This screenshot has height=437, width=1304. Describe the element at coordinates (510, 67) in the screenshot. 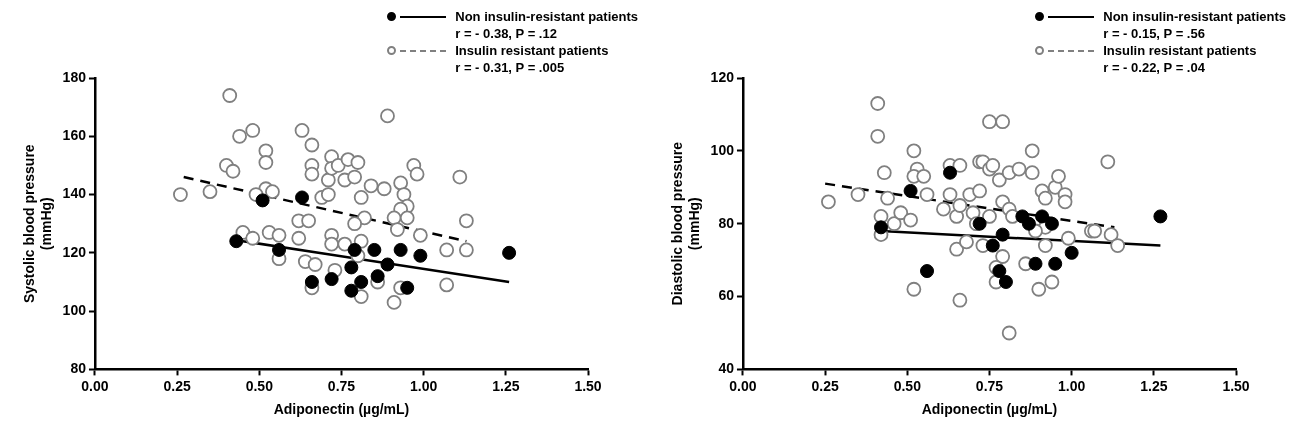

I see `text: r = - 0.31, P = .005` at that location.